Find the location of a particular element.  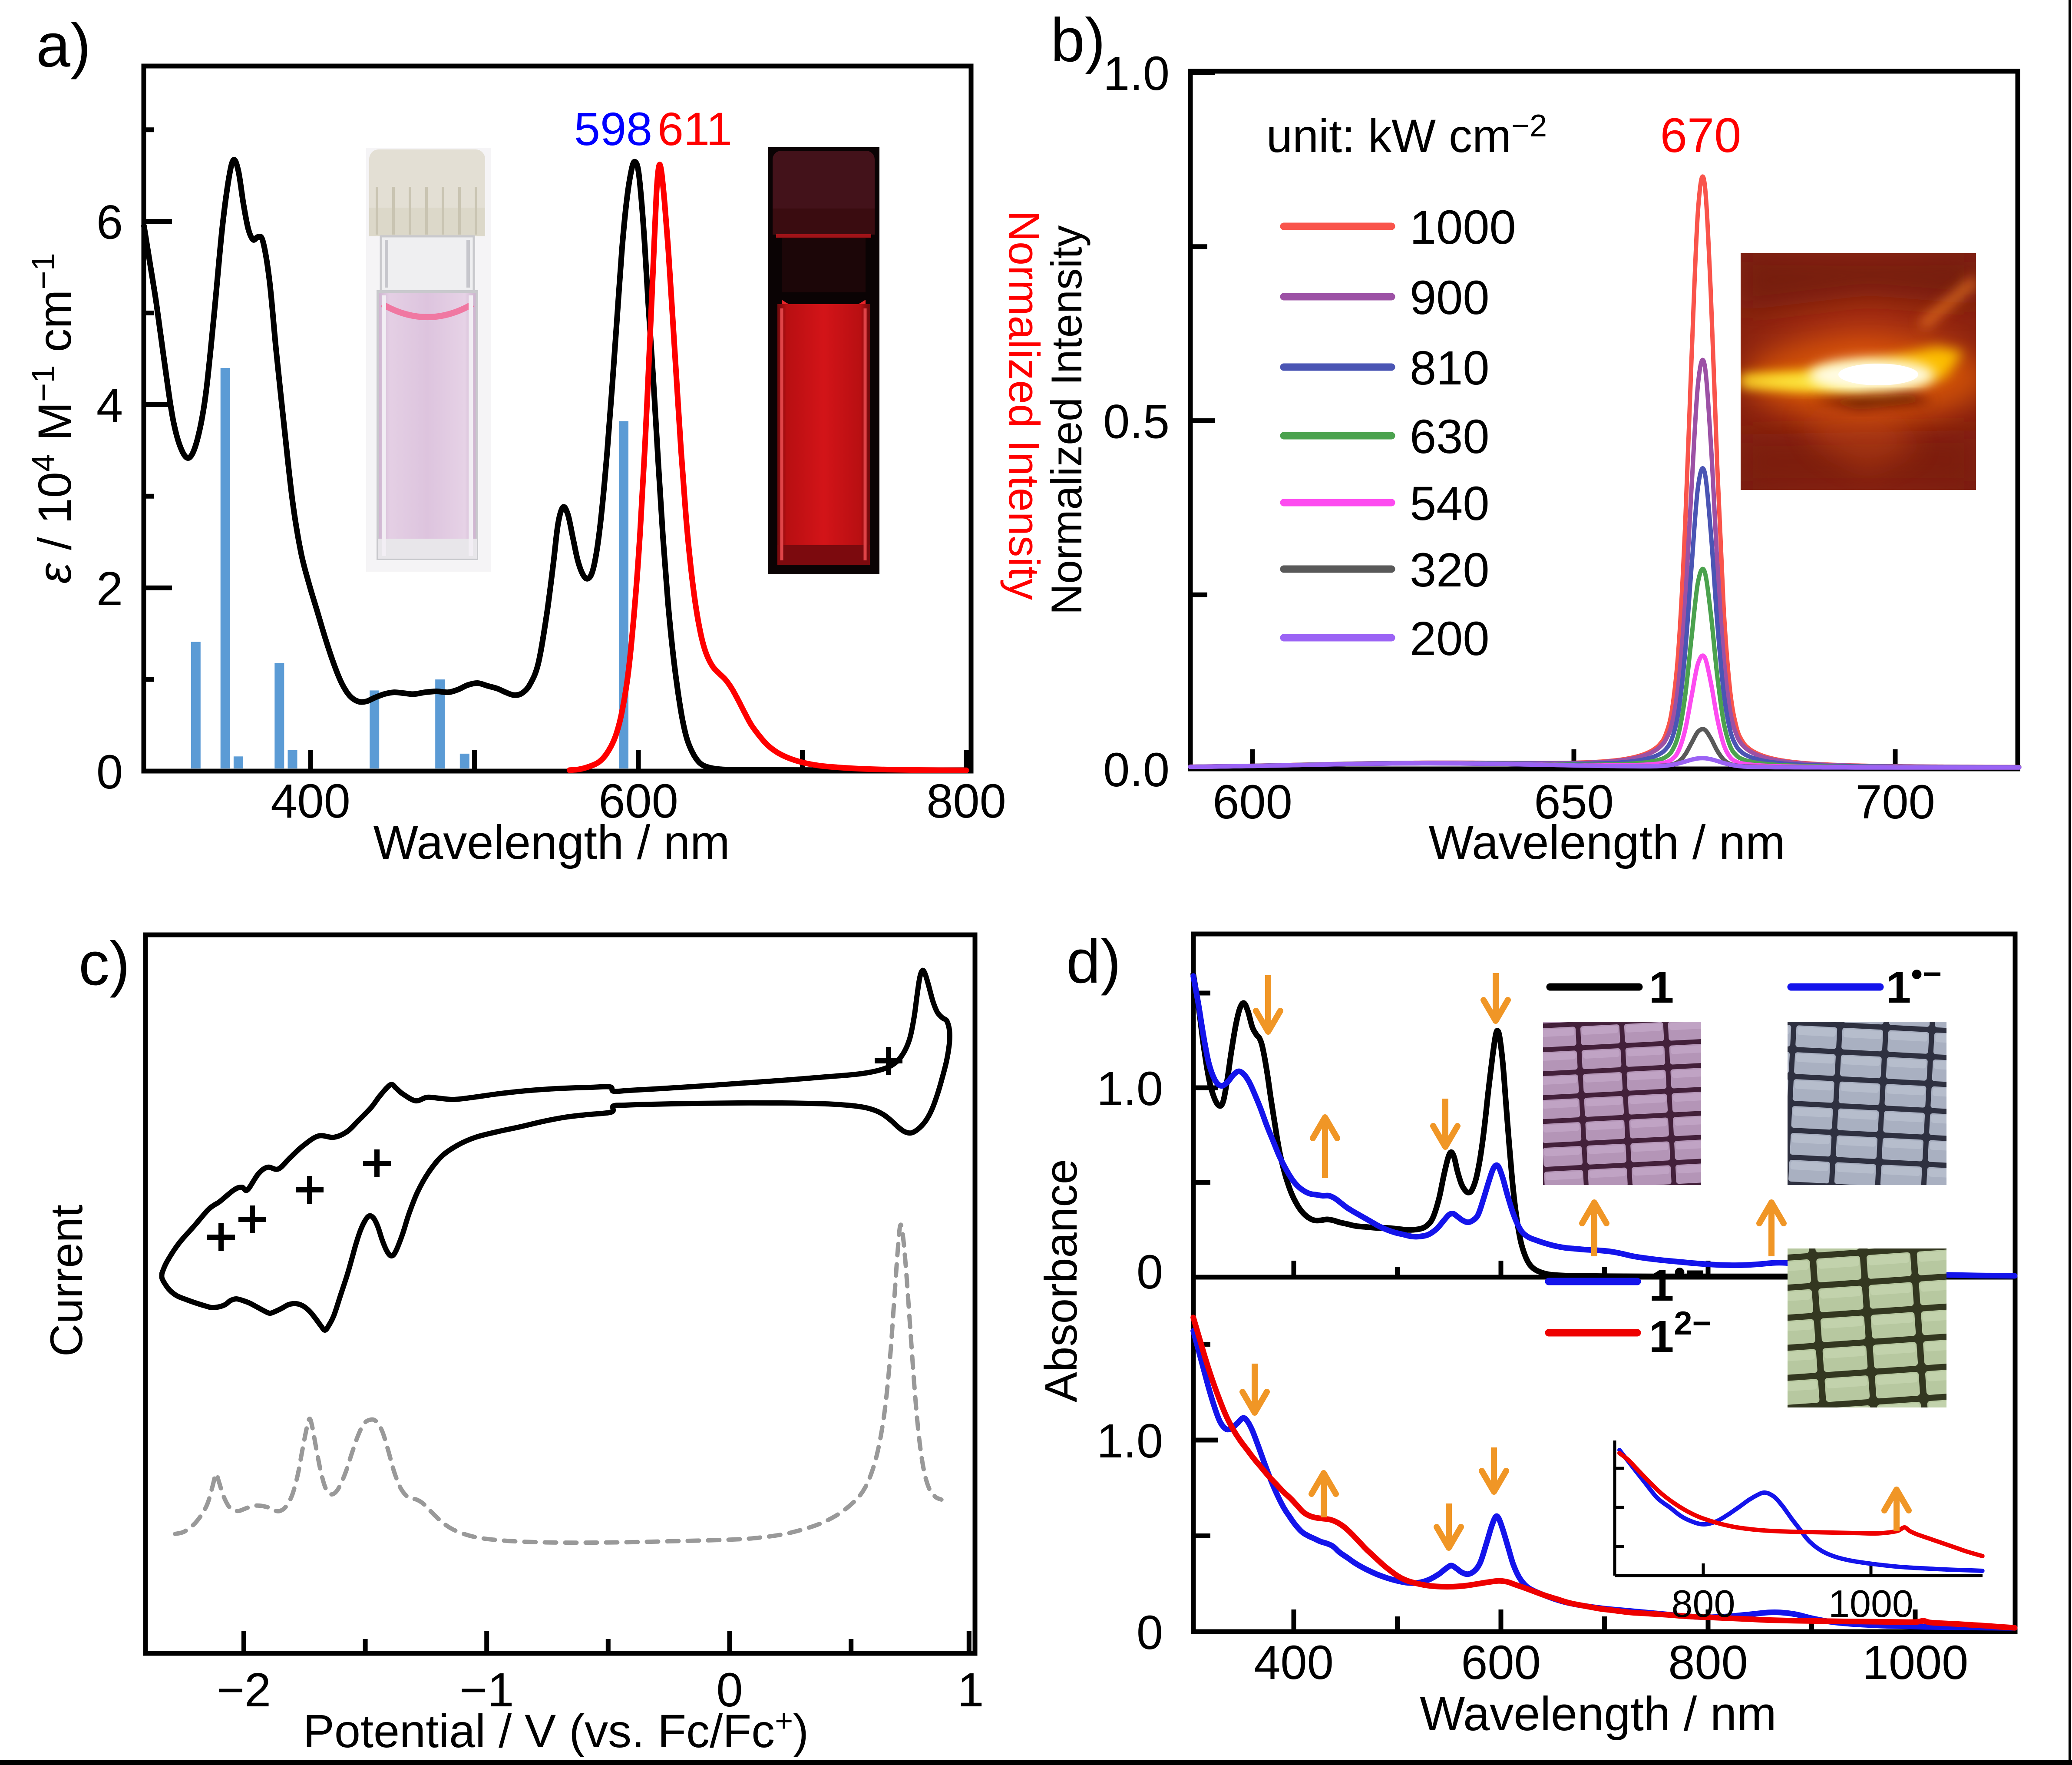

svg-text: b) is located at coordinates (1078, 40).